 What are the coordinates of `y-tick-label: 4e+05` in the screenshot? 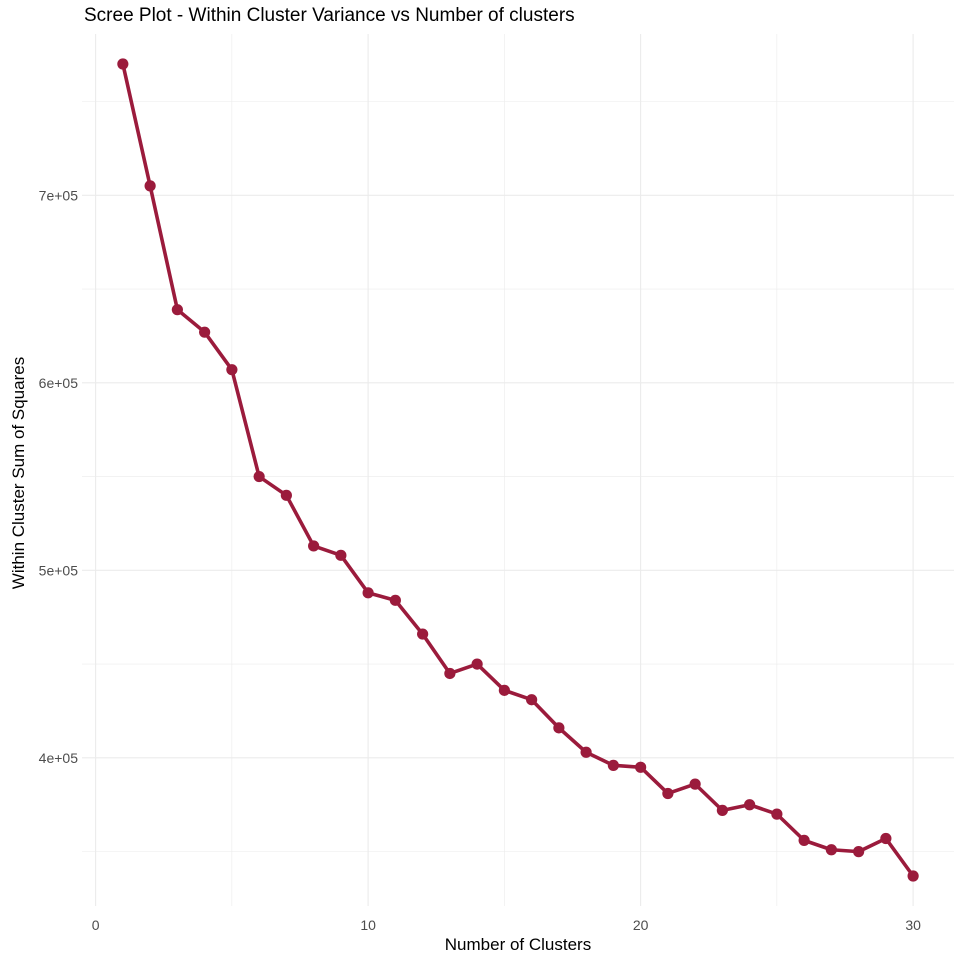 It's located at (59, 758).